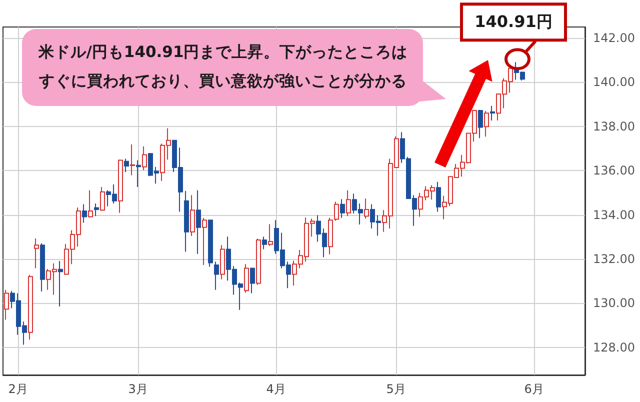 Image resolution: width=640 pixels, height=402 pixels. What do you see at coordinates (614, 215) in the screenshot?
I see `y-tick-label: 134.00` at bounding box center [614, 215].